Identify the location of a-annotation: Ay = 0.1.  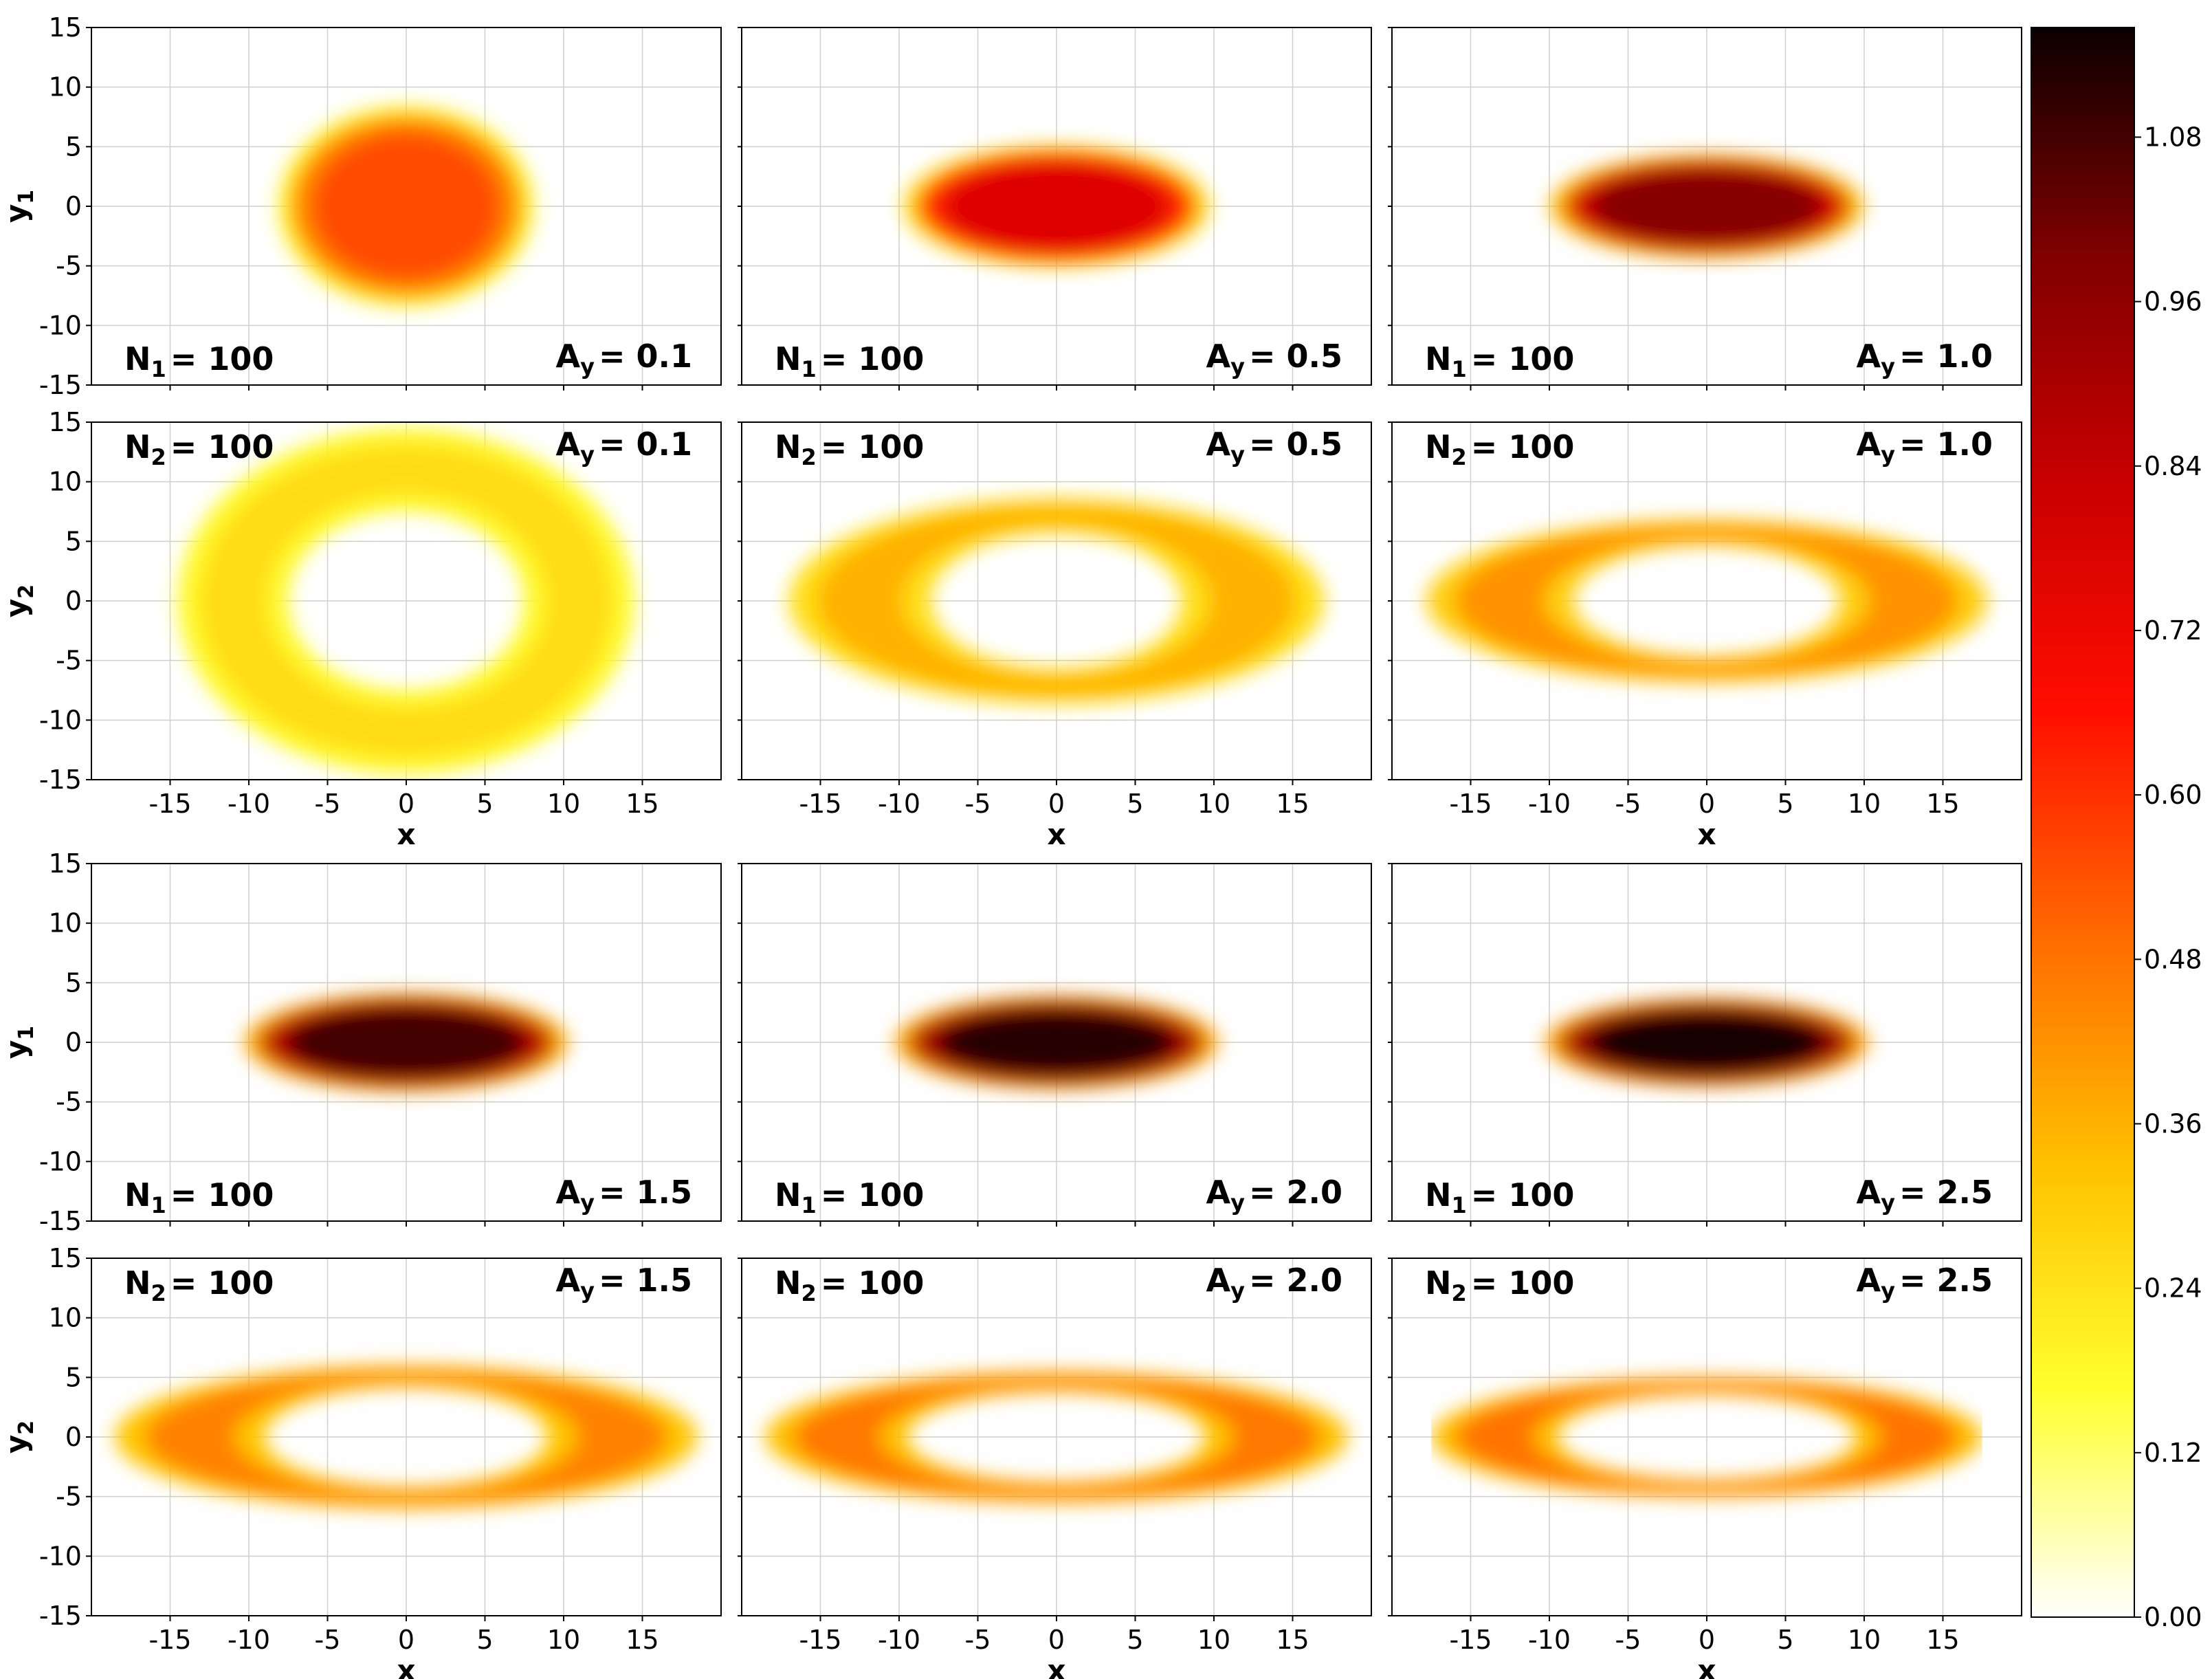
(623, 359).